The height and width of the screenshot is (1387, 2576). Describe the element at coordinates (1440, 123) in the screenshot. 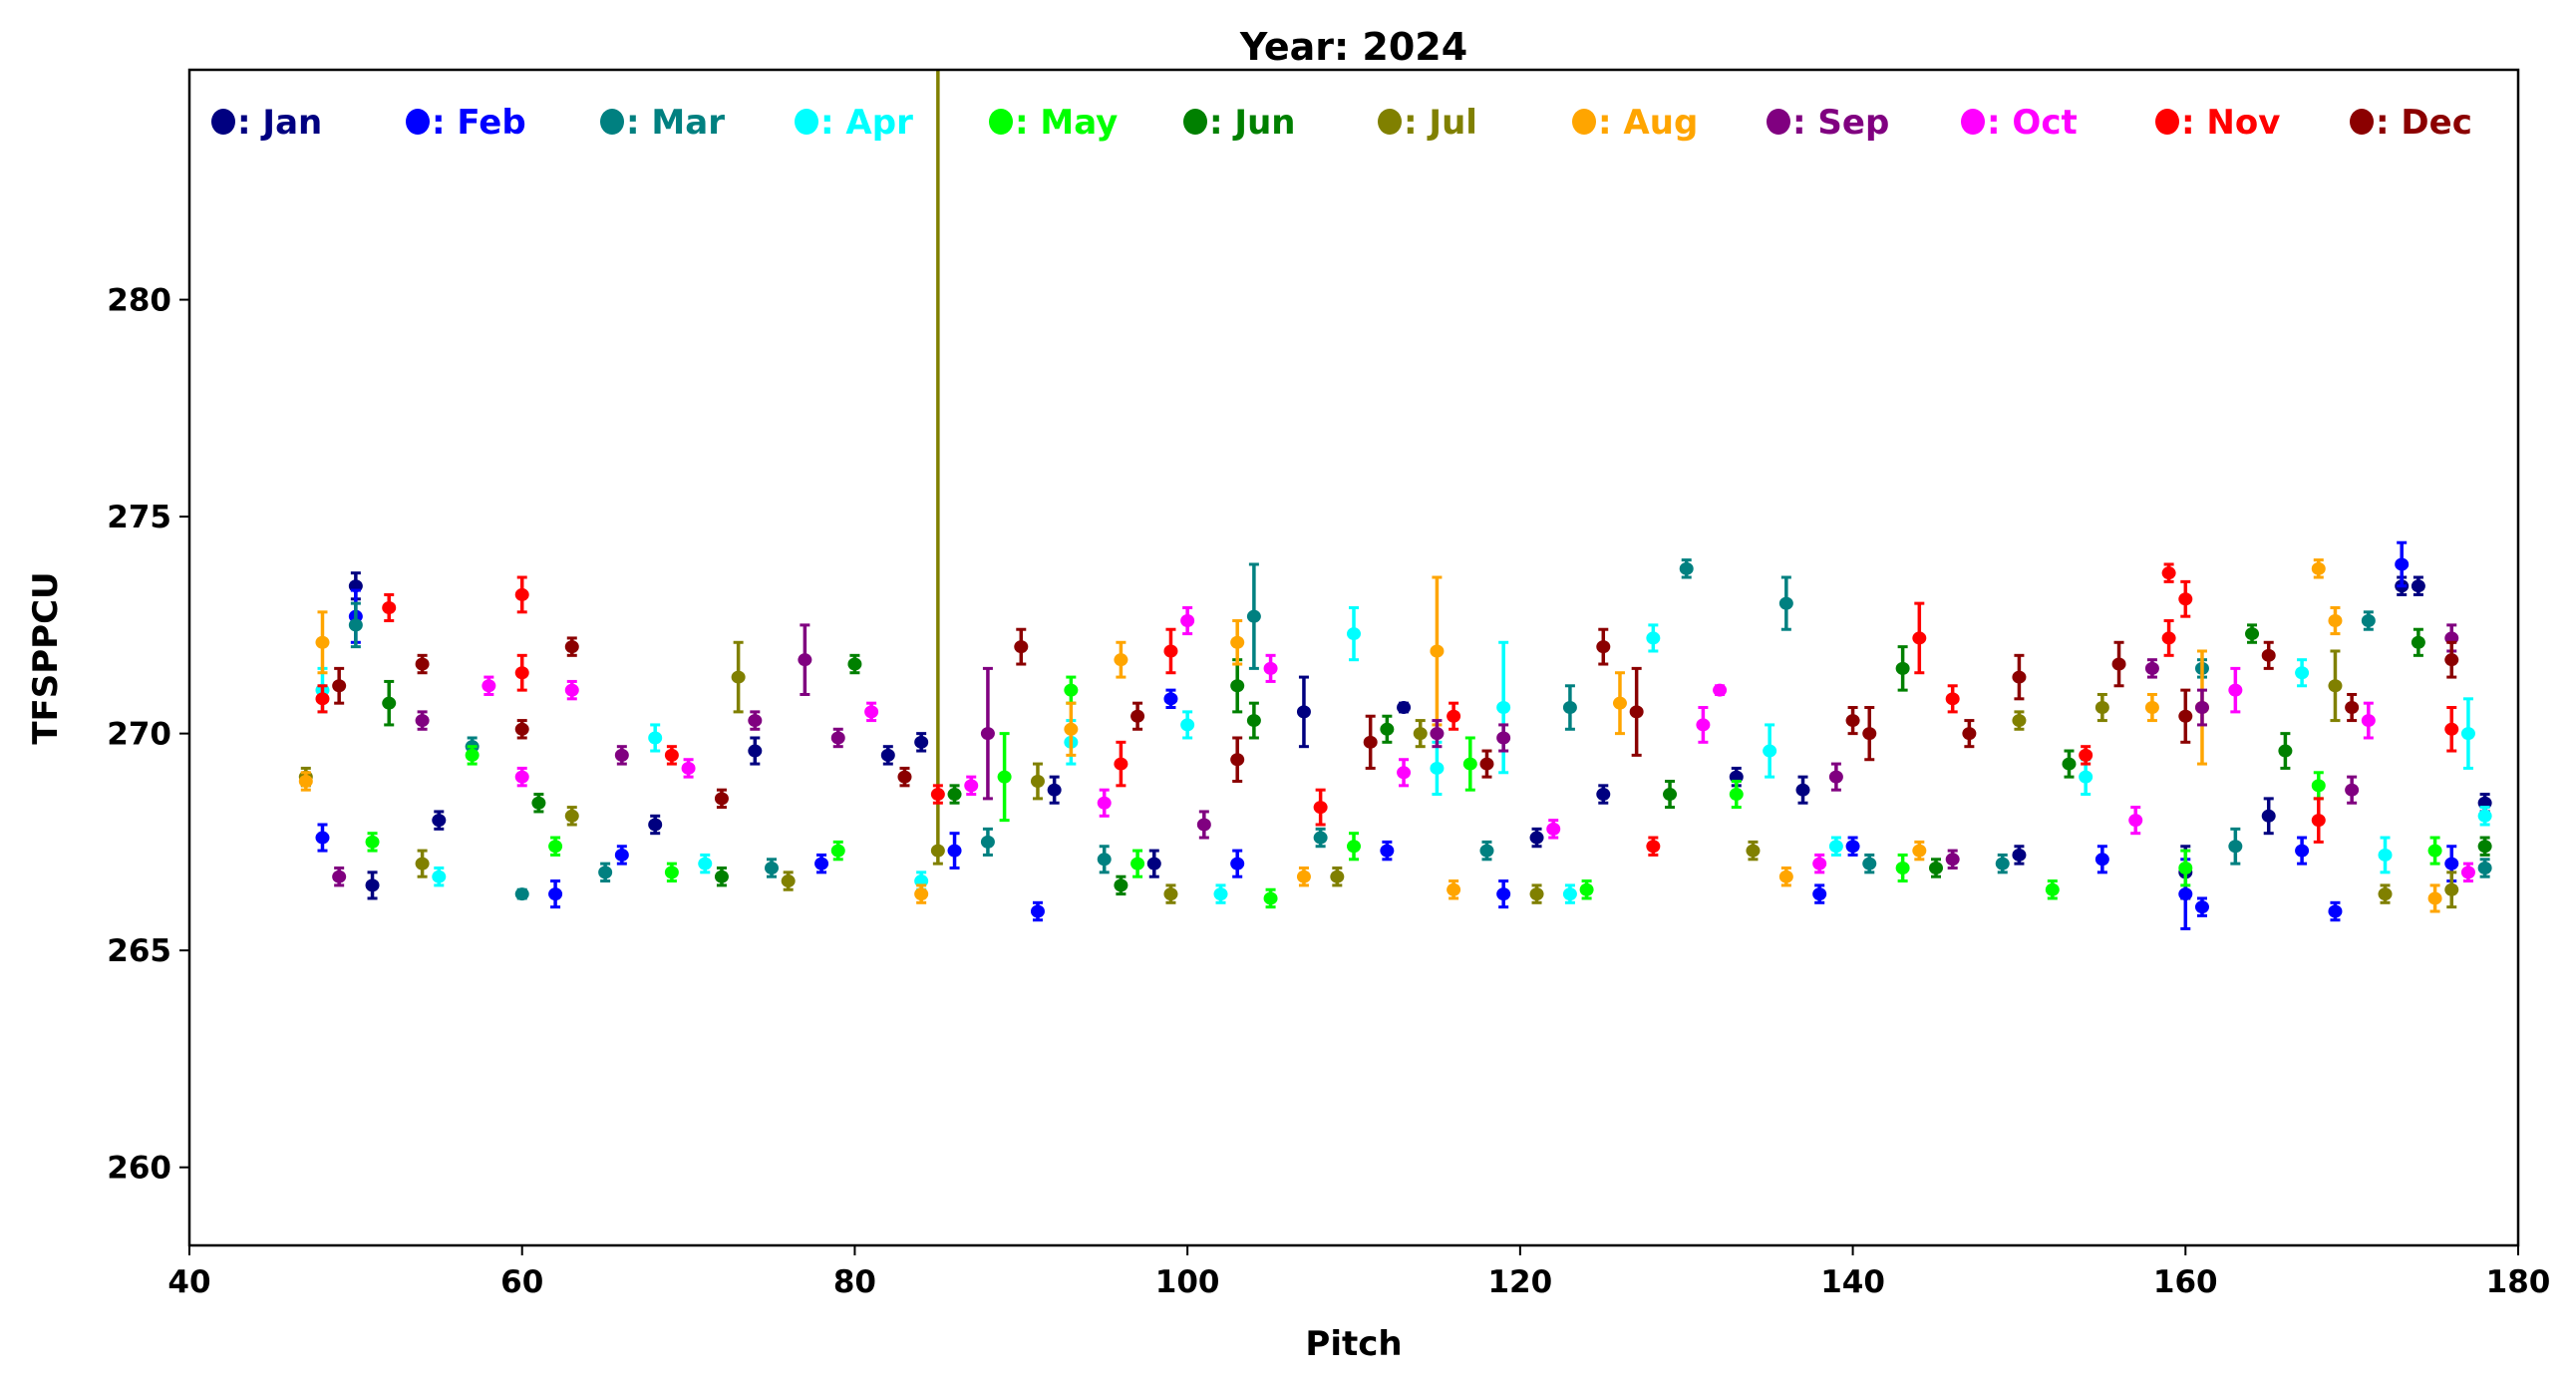

I see `legend-label: : Jul` at that location.